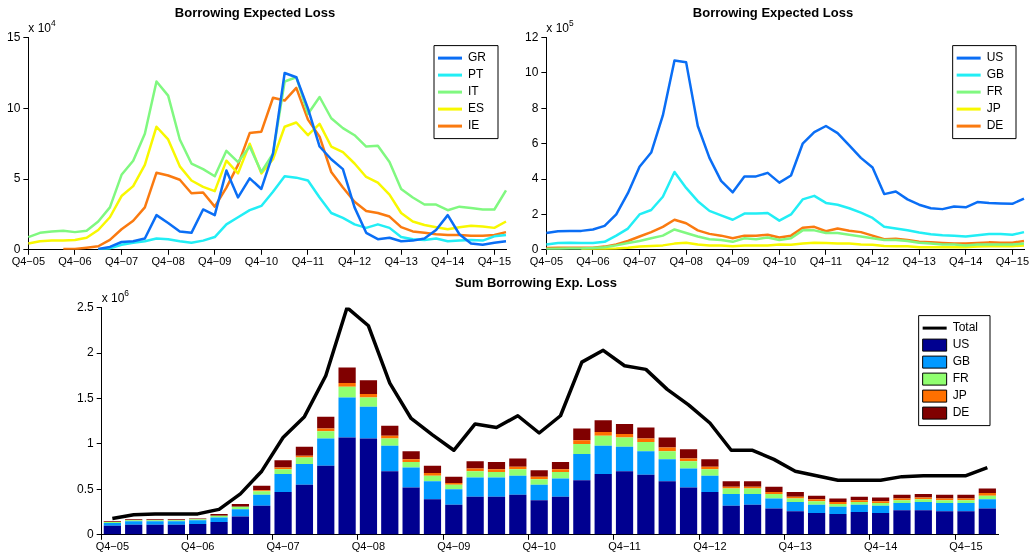 The height and width of the screenshot is (559, 1036). Describe the element at coordinates (919, 261) in the screenshot. I see `x-tick-label: Q4−13` at that location.